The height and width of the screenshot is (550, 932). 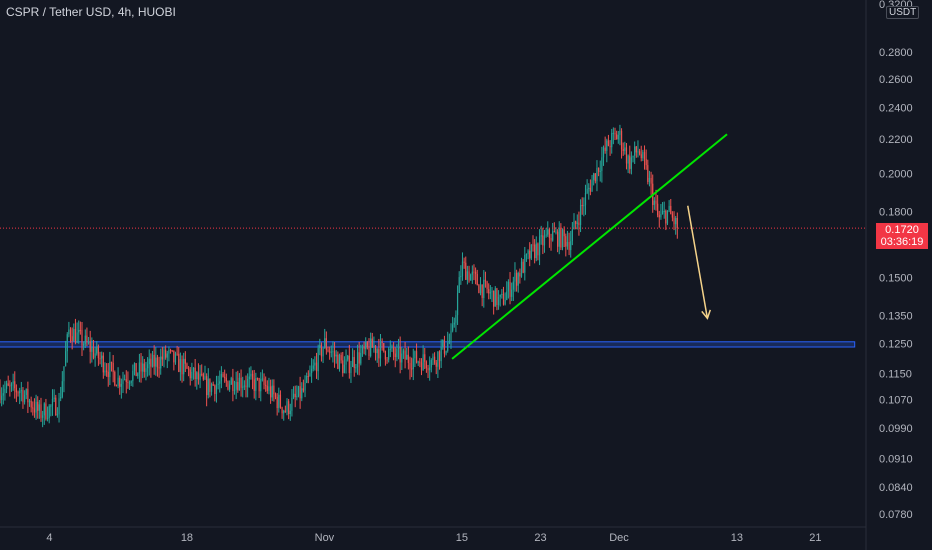 I want to click on y-tick-label: 0.1350, so click(x=896, y=317).